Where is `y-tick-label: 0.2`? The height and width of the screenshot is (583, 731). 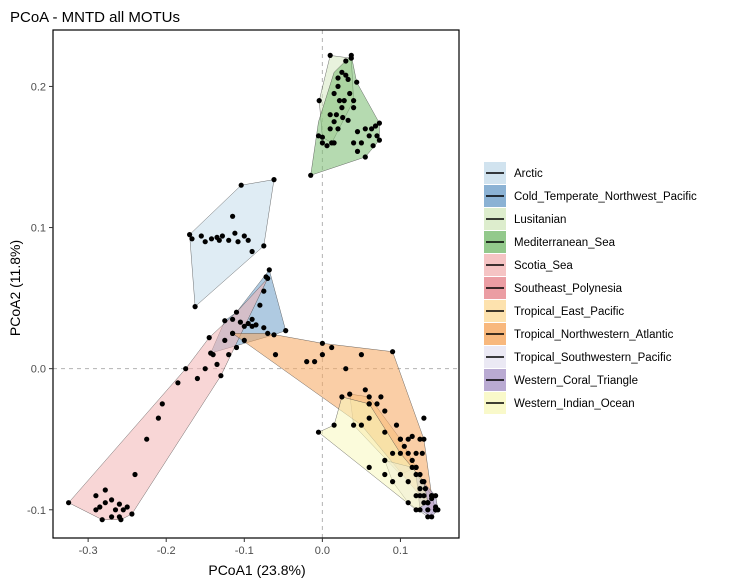 y-tick-label: 0.2 is located at coordinates (38, 87).